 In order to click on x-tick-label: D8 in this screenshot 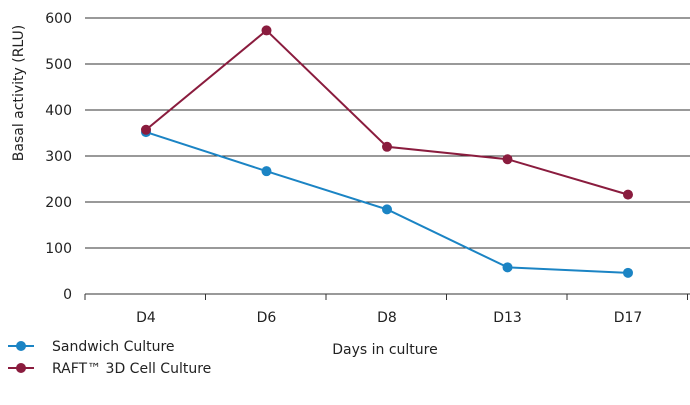, I will do `click(387, 318)`.